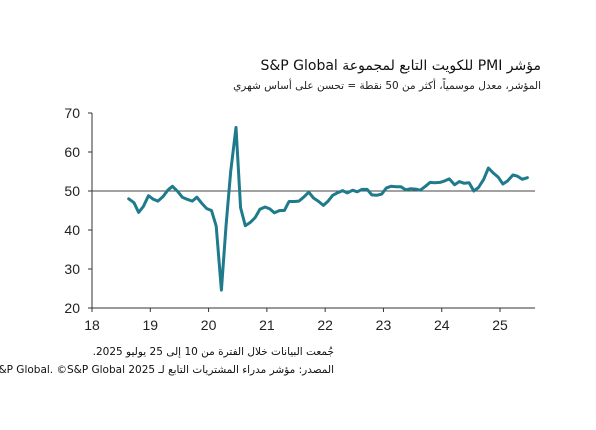 This screenshot has height=430, width=596. What do you see at coordinates (72, 230) in the screenshot?
I see `y-tick-label: 40` at bounding box center [72, 230].